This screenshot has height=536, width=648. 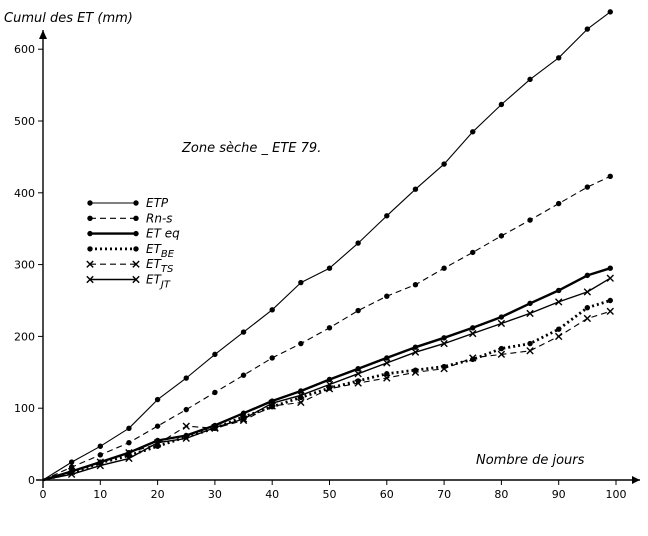 I want to click on x-tick-label: 40, so click(x=272, y=494).